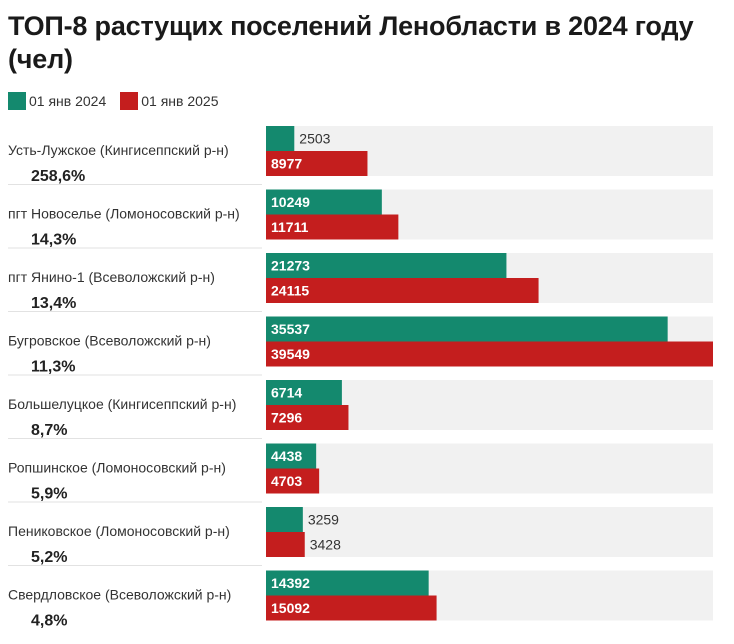  What do you see at coordinates (290, 266) in the screenshot?
I see `bar-value-label: 21273` at bounding box center [290, 266].